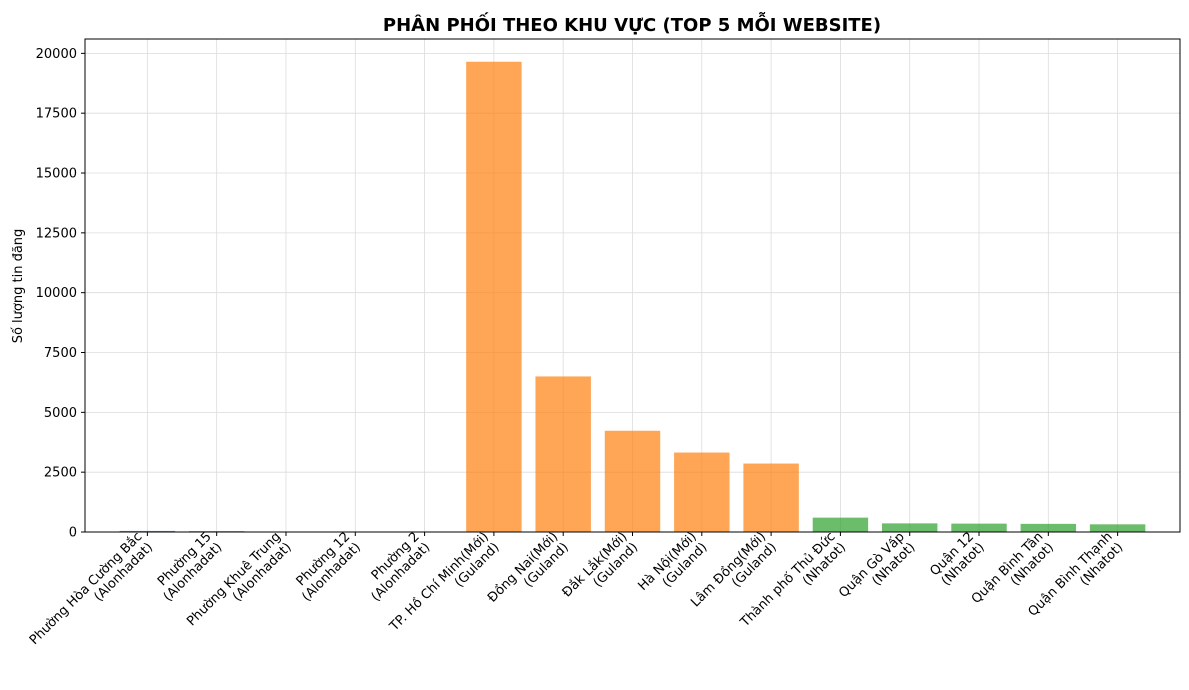 This screenshot has width=1189, height=690. Describe the element at coordinates (528, 567) in the screenshot. I see `x-tick-label: Đồng Nai(Mới)(Guland)` at that location.